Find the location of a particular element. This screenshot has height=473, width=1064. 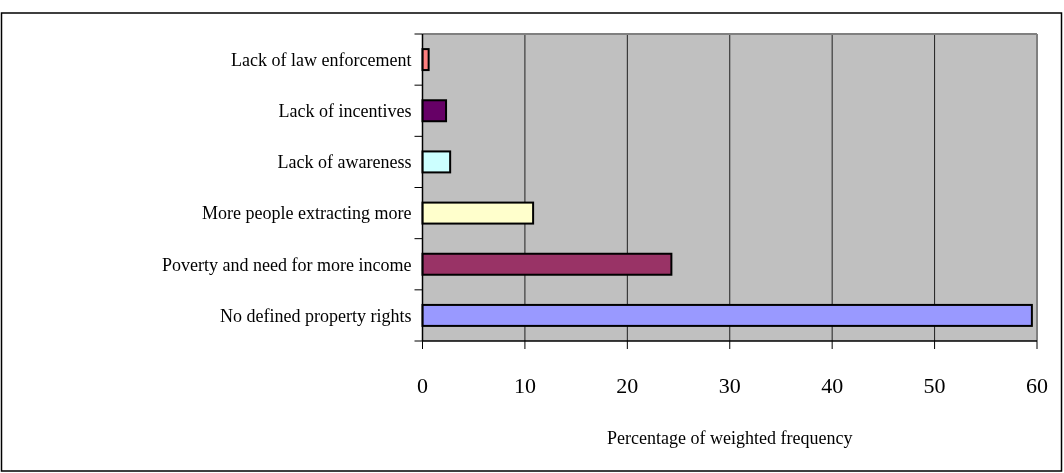

y-tick-label: No defined property rights is located at coordinates (316, 315).